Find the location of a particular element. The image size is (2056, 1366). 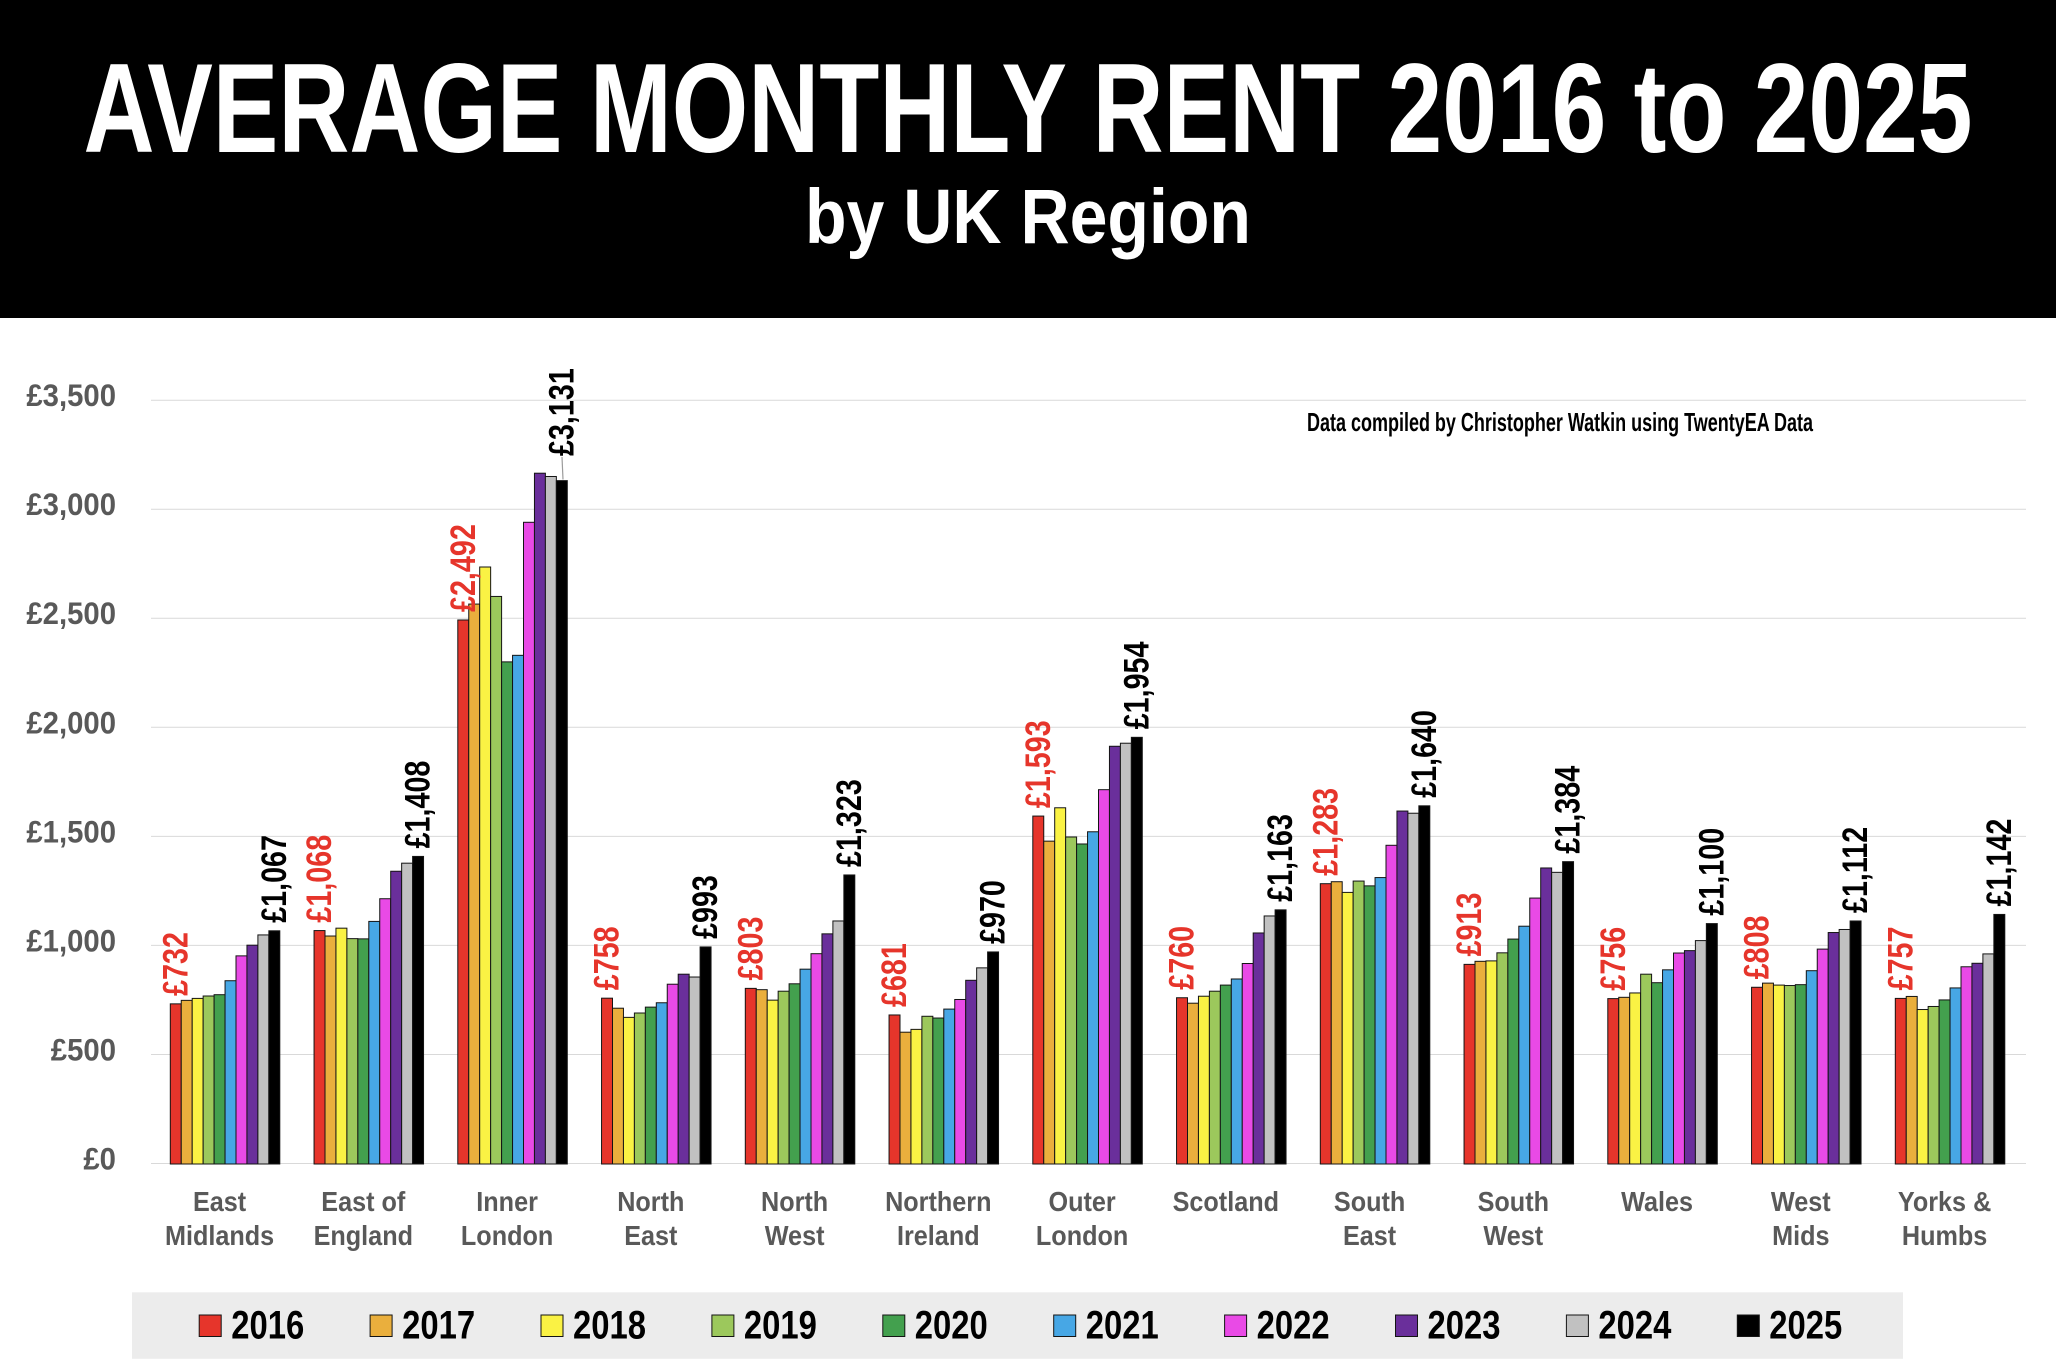

svg-text: East of is located at coordinates (363, 1201).